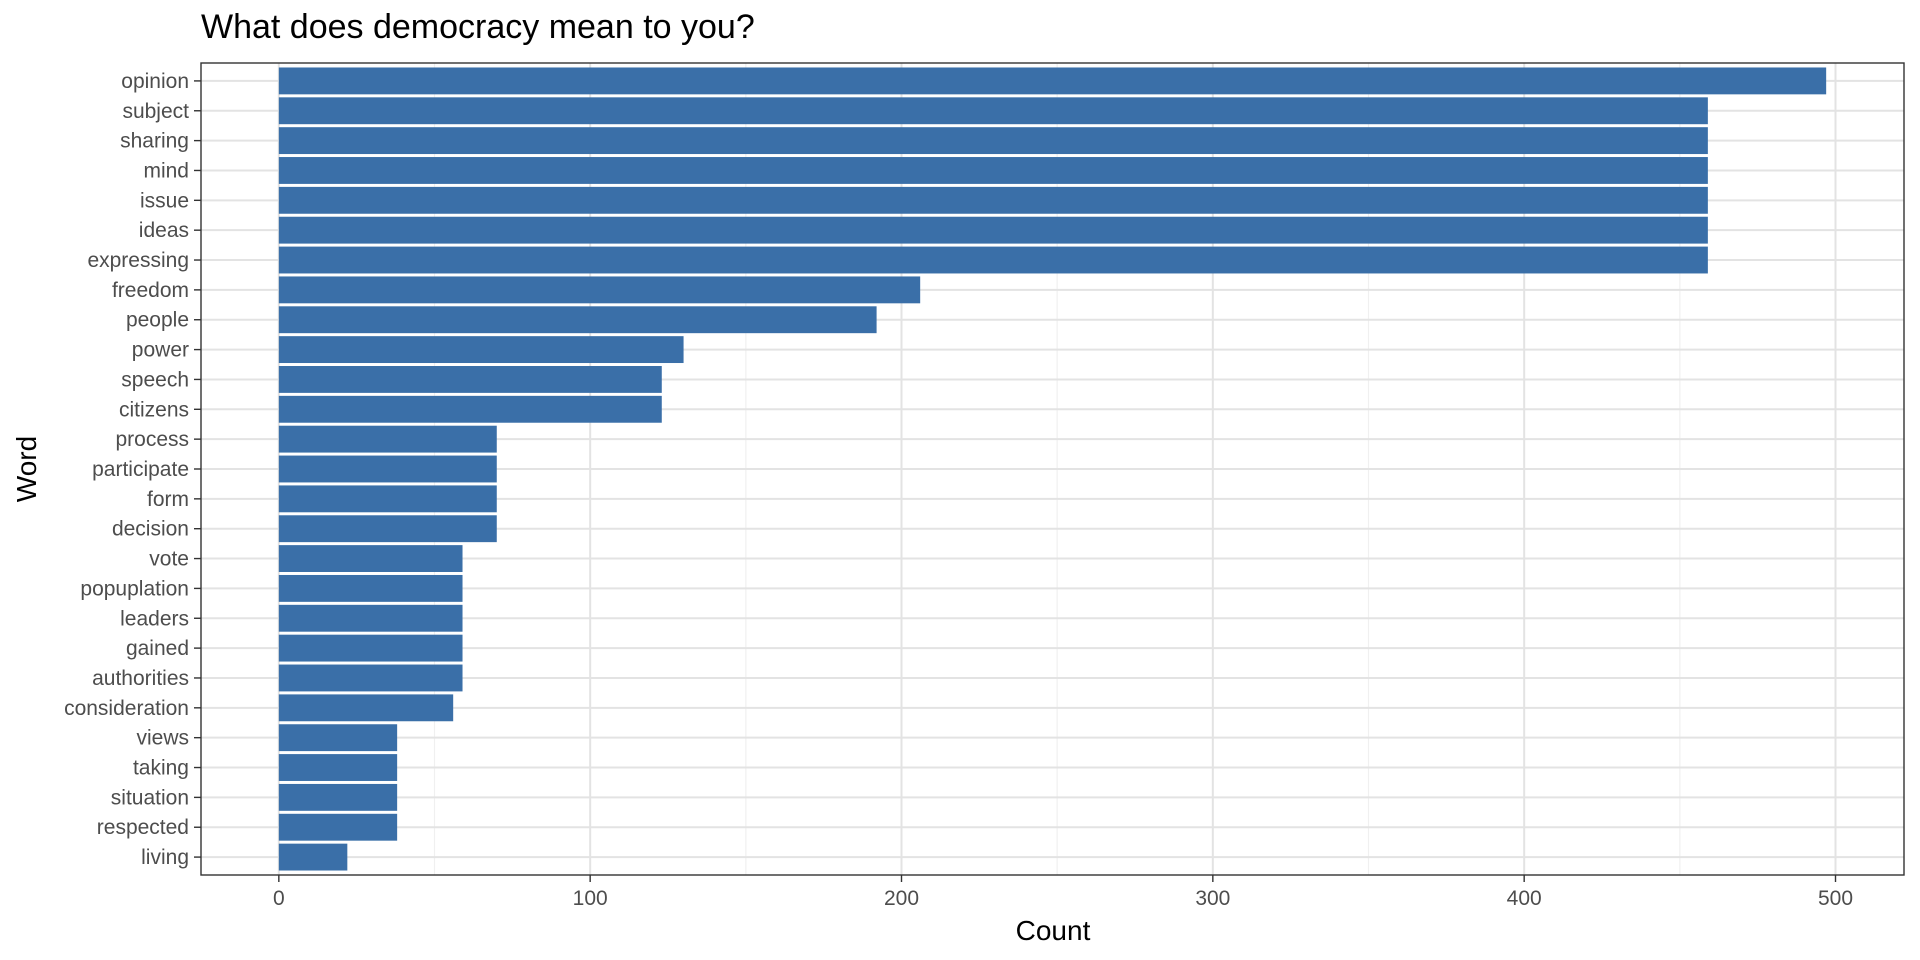  What do you see at coordinates (161, 768) in the screenshot?
I see `y-tick-label-taking: taking` at bounding box center [161, 768].